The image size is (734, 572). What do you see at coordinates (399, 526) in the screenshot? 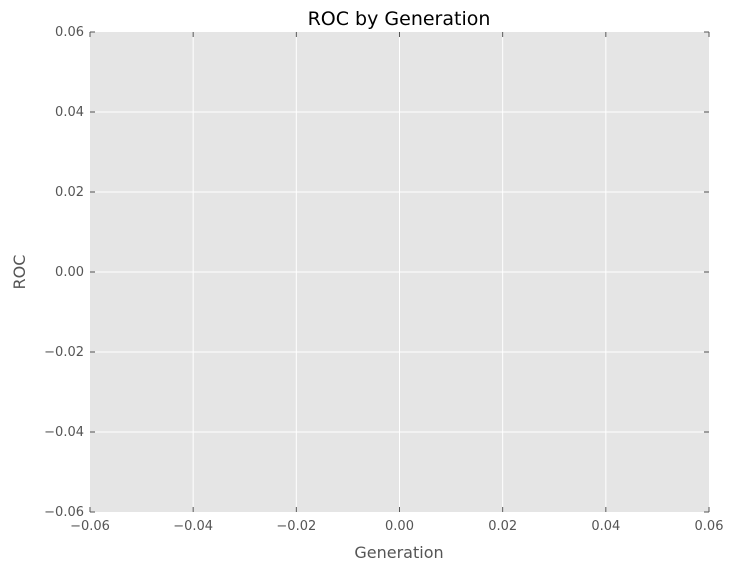
I see `x-tick-label: 0.00` at bounding box center [399, 526].